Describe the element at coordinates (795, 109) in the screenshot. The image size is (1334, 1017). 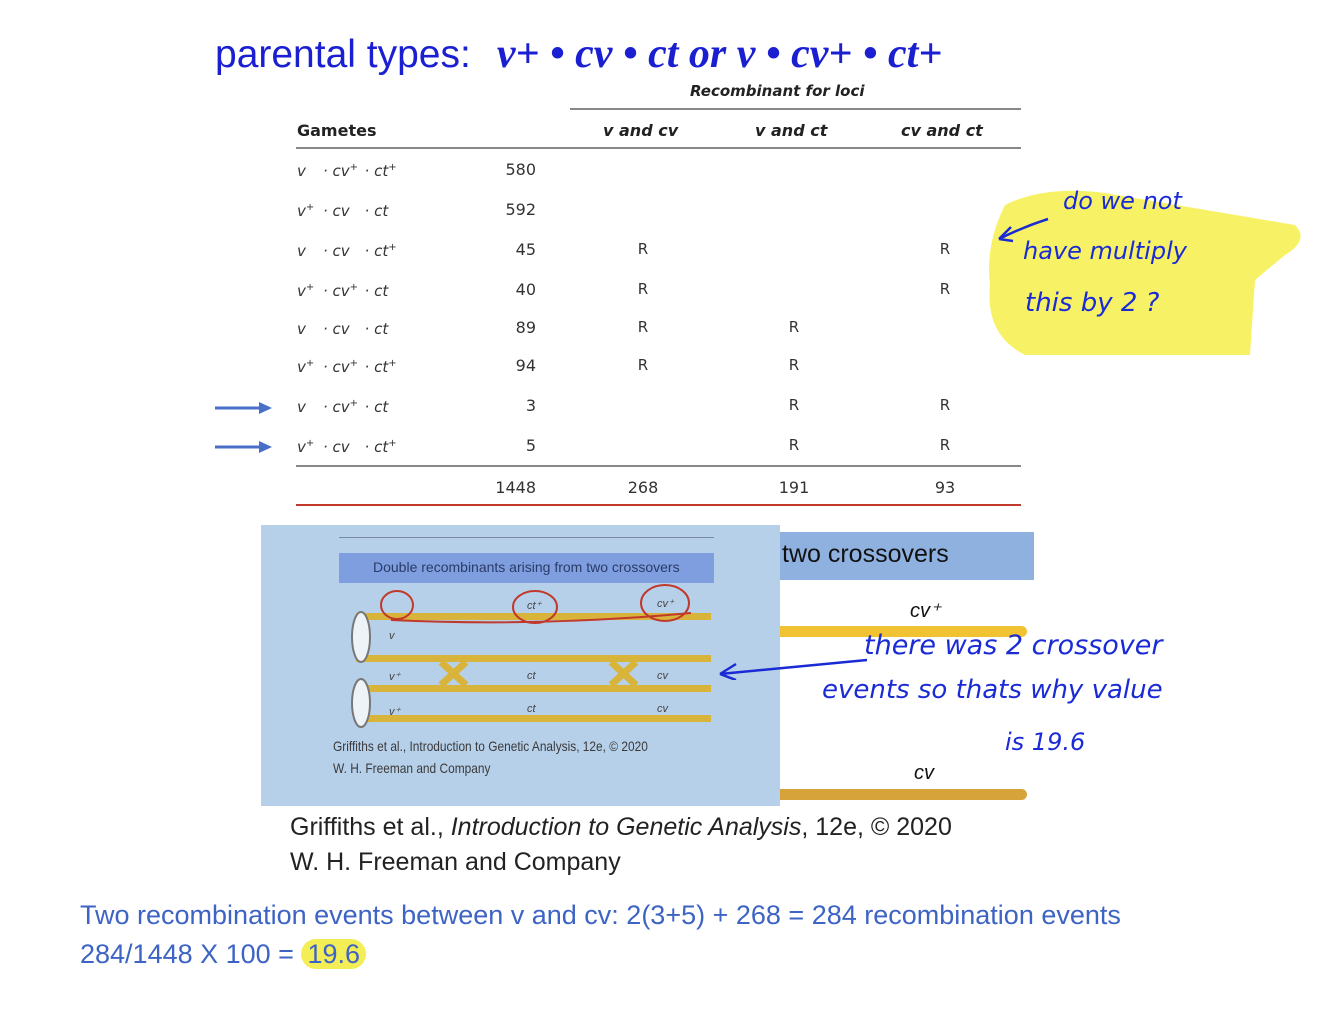
I see `super-header-rule` at that location.